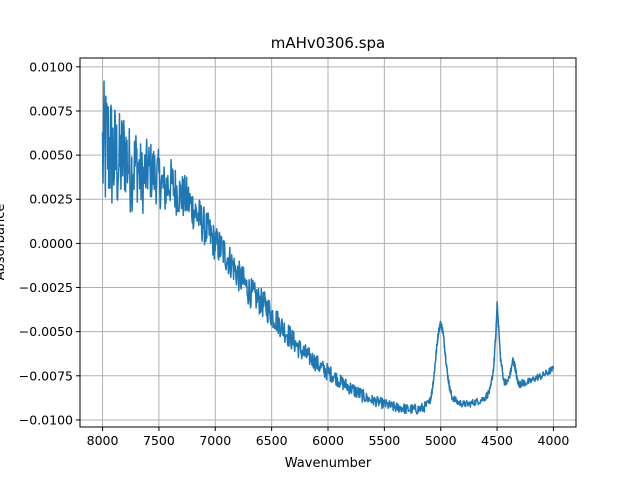  Describe the element at coordinates (103, 440) in the screenshot. I see `x-tick-label: 8000` at that location.